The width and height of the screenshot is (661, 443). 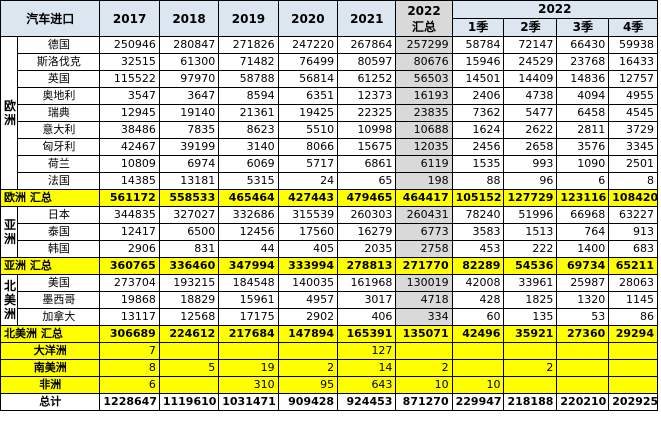 What do you see at coordinates (367, 45) in the screenshot?
I see `table-cell: 267864` at bounding box center [367, 45].